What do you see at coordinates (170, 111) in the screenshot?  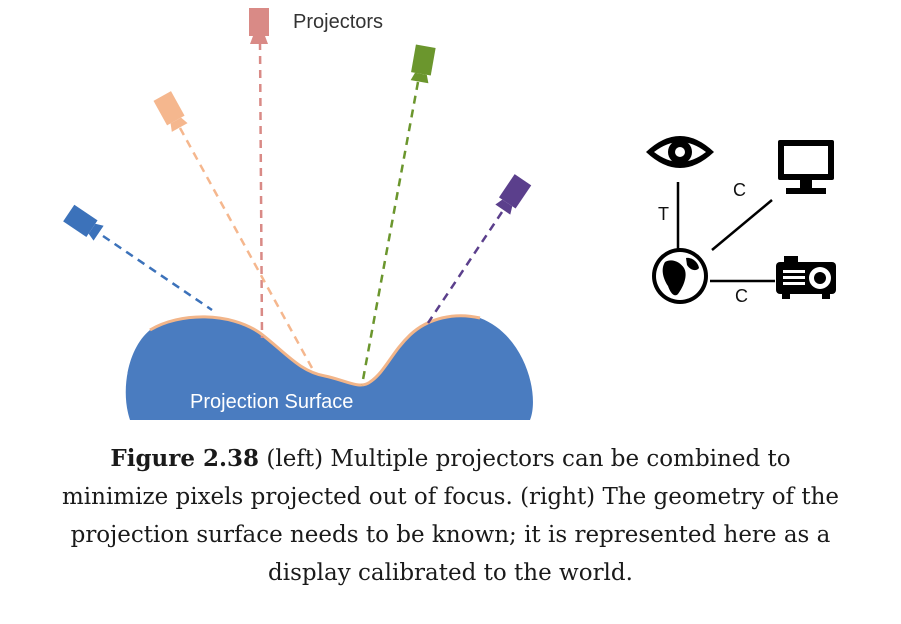 I see `projector-peach` at bounding box center [170, 111].